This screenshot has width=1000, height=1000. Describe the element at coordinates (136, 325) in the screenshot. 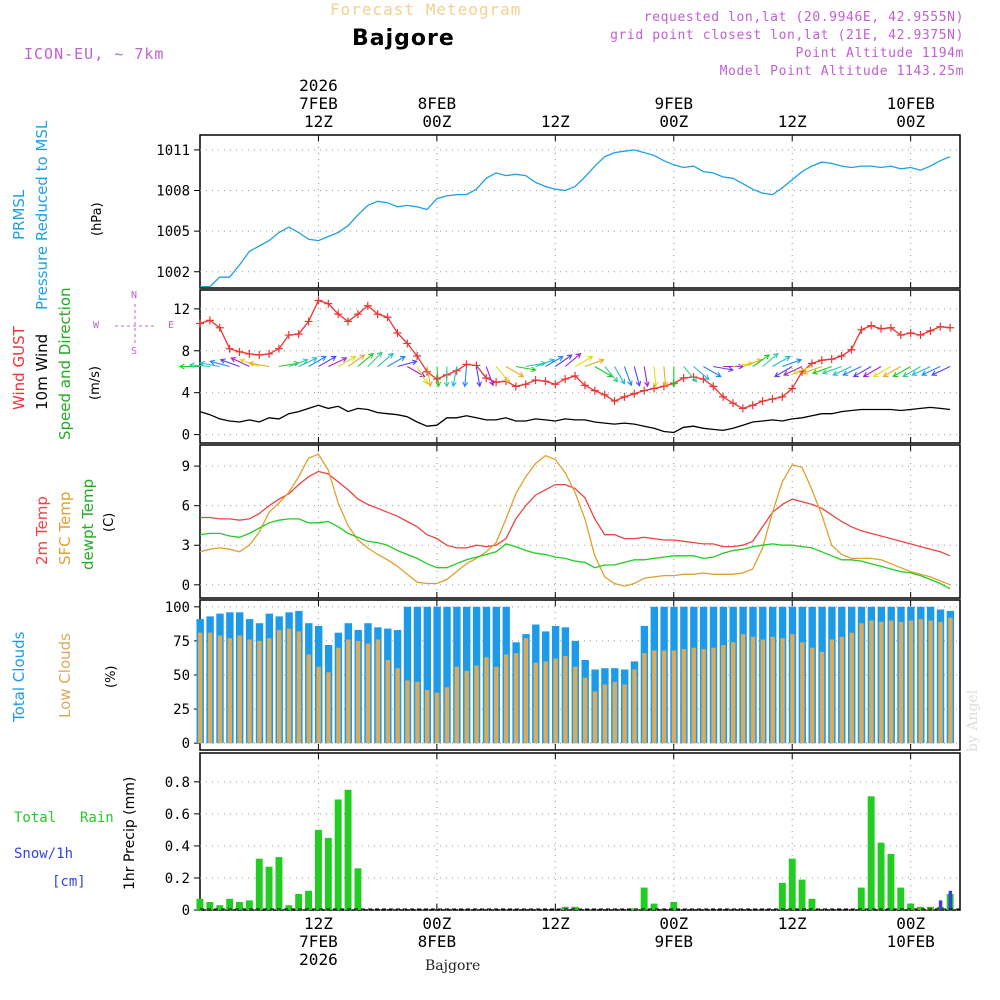

I see `compass-cross` at that location.